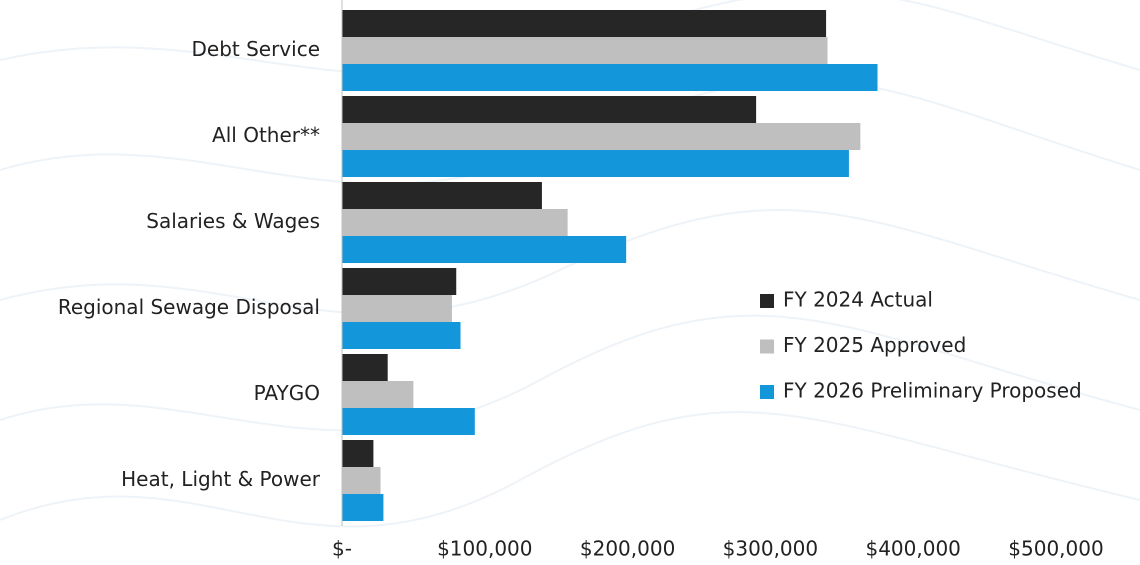 The image size is (1140, 565). I want to click on x-tick-label: $100,000, so click(484, 549).